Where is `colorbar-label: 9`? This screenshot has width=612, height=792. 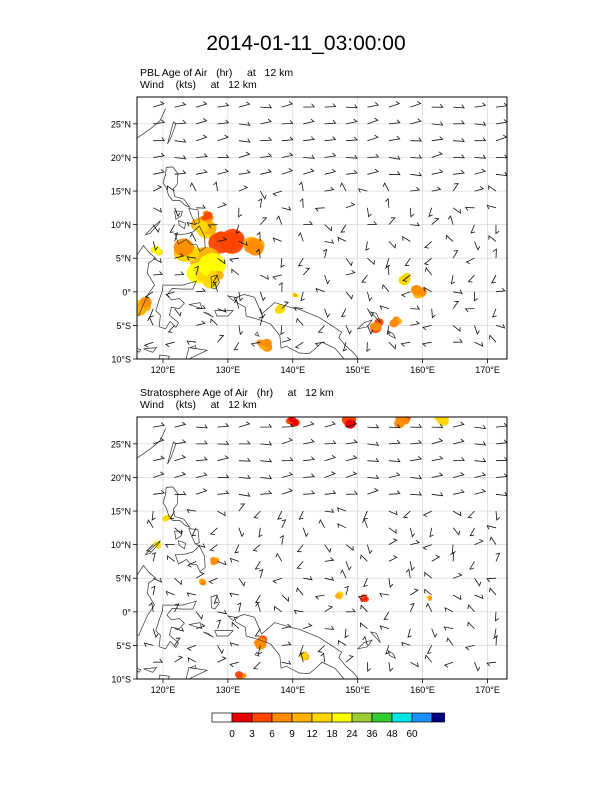 colorbar-label: 9 is located at coordinates (292, 734).